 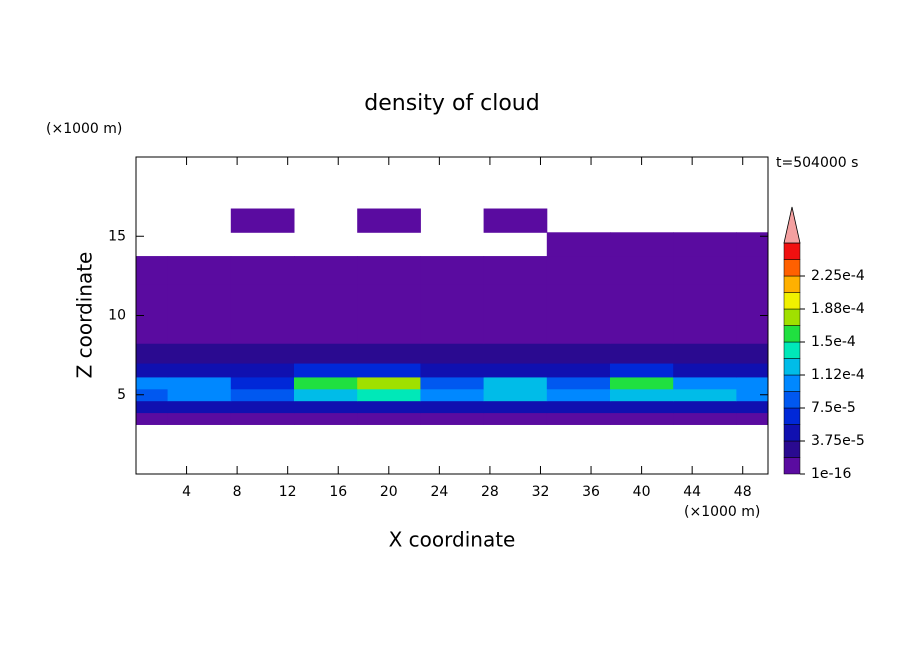 I want to click on x-tick-label: 32, so click(x=541, y=492).